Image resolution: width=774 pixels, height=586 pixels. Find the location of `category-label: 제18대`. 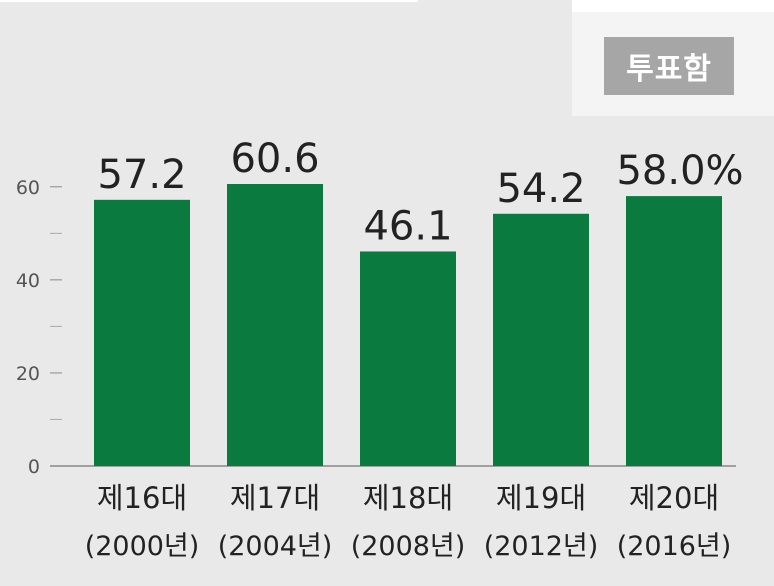

category-label: 제18대 is located at coordinates (408, 498).